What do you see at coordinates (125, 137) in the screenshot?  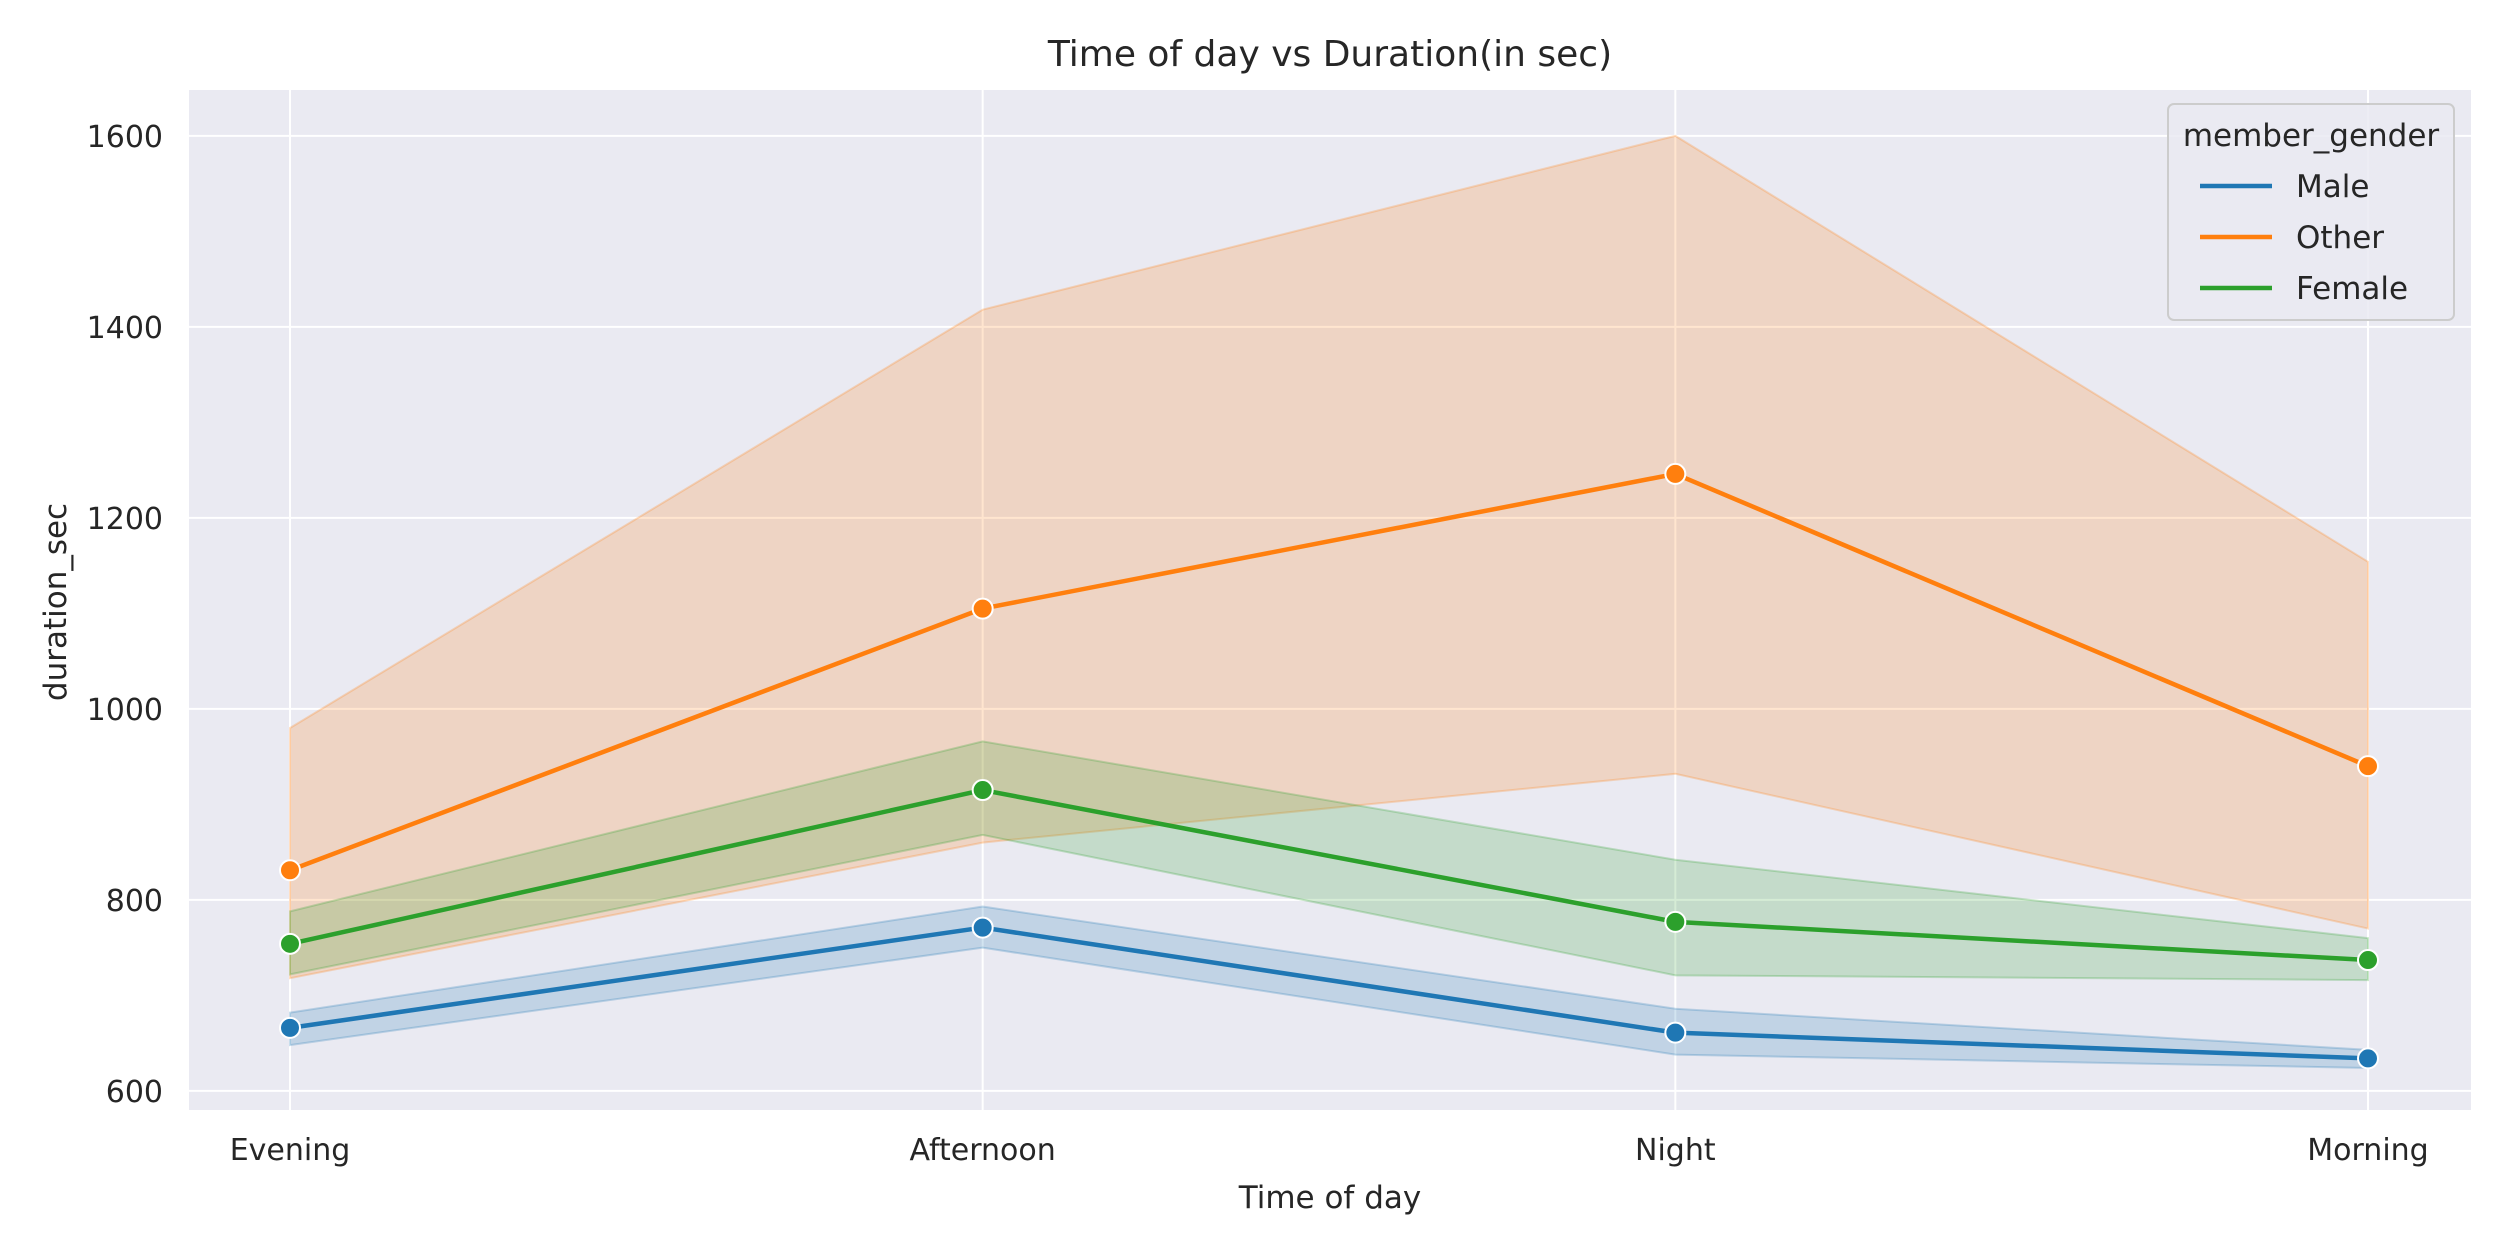 I see `y-tick-label: 1600` at bounding box center [125, 137].